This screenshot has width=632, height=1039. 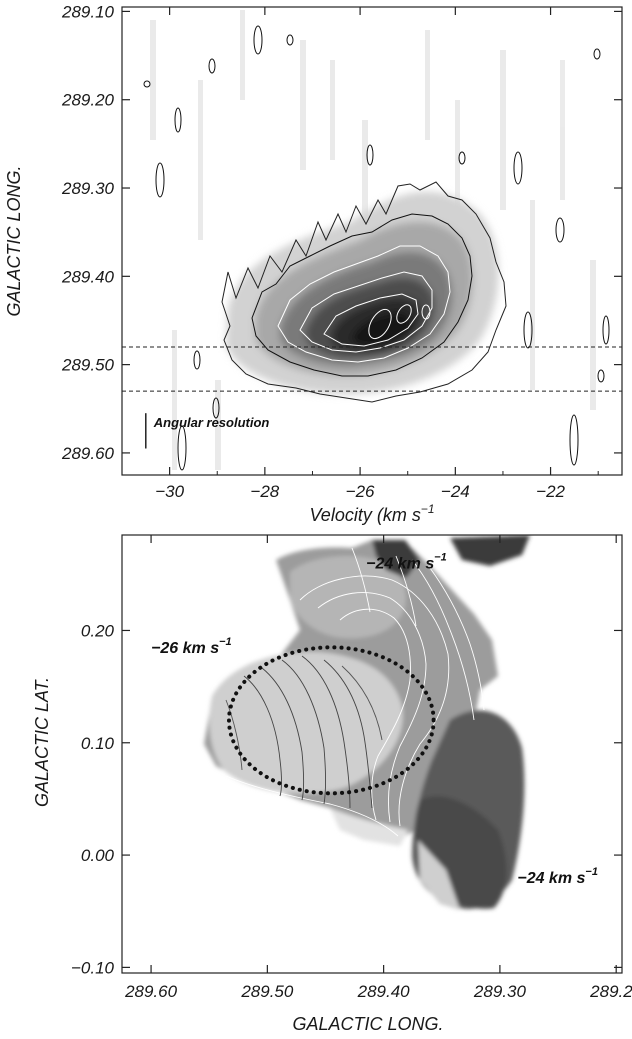 I want to click on pv-x-tick-label: −24, so click(x=455, y=491).